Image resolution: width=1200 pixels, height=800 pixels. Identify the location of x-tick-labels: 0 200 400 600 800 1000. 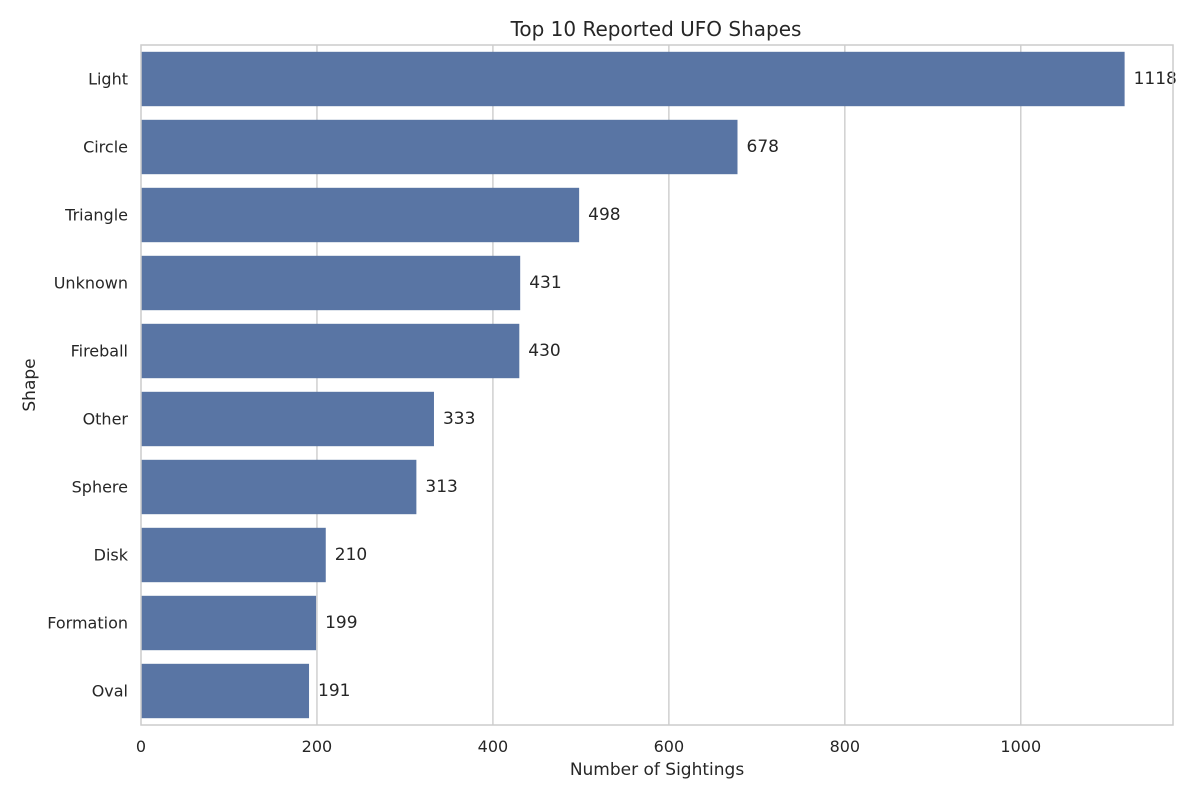
(588, 746).